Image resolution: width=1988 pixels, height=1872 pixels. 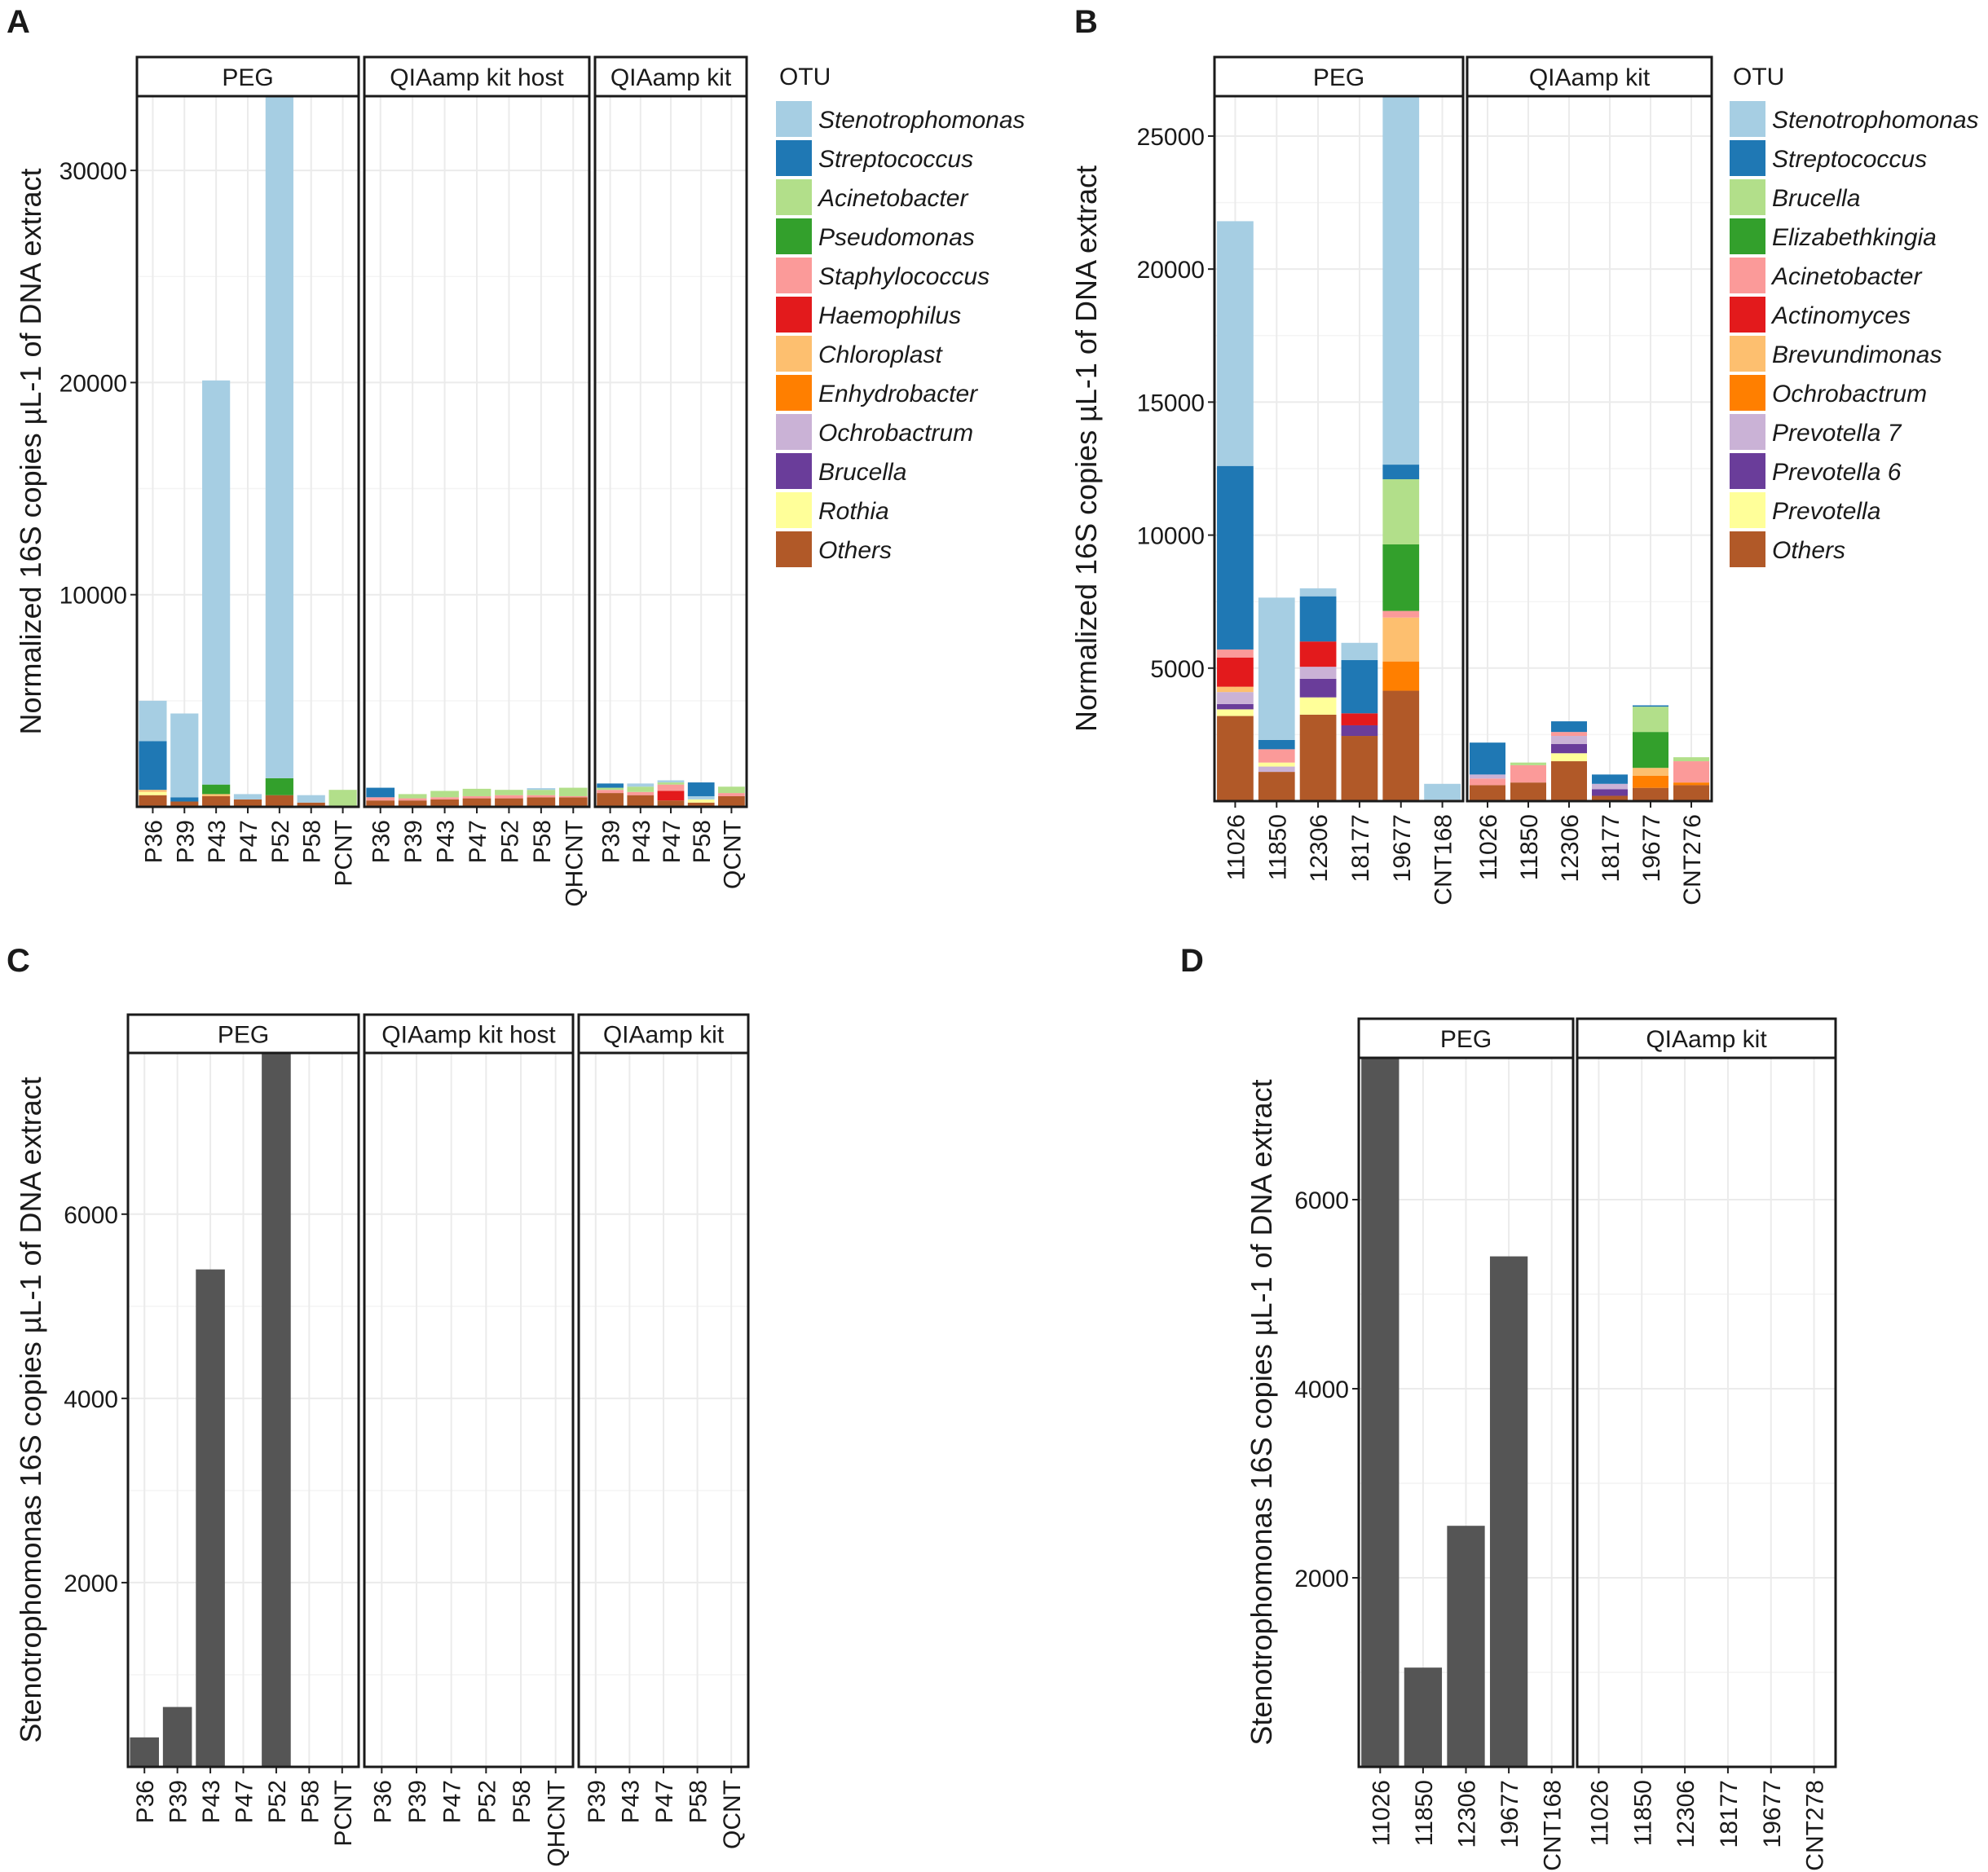 What do you see at coordinates (93, 597) in the screenshot?
I see `y-tick-label: 10000` at bounding box center [93, 597].